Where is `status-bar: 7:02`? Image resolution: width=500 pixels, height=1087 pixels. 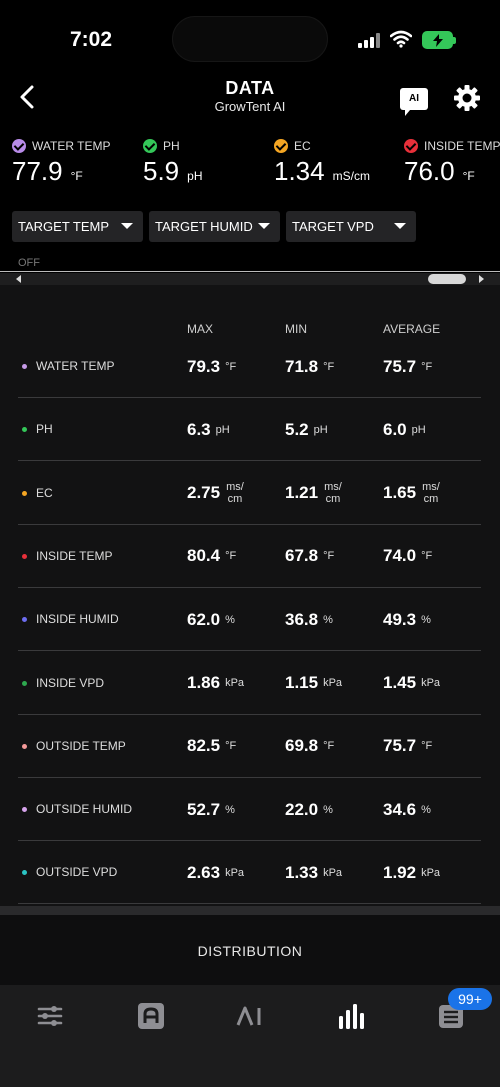
status-bar: 7:02 is located at coordinates (250, 40).